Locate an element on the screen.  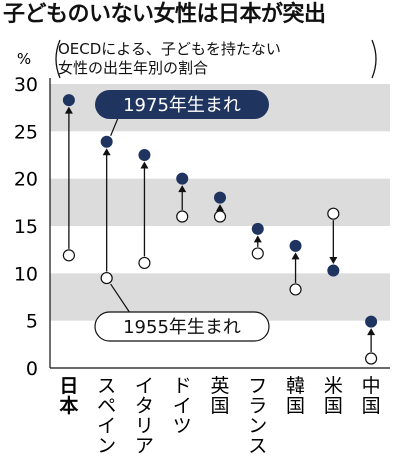
callout-1955: 1955年生まれ is located at coordinates (182, 312).